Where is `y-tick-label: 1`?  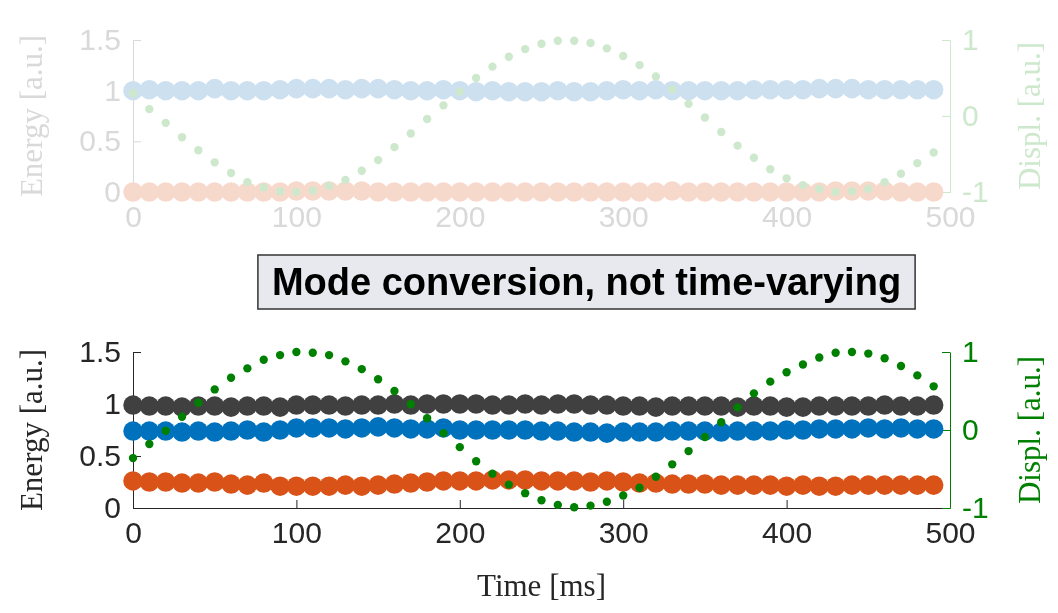 y-tick-label: 1 is located at coordinates (112, 404).